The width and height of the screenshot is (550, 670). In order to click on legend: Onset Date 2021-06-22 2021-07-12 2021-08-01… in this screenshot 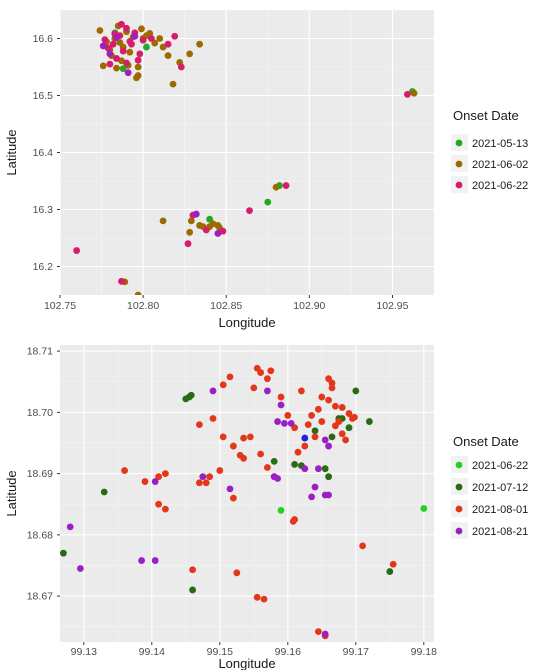, I will do `click(489, 486)`.